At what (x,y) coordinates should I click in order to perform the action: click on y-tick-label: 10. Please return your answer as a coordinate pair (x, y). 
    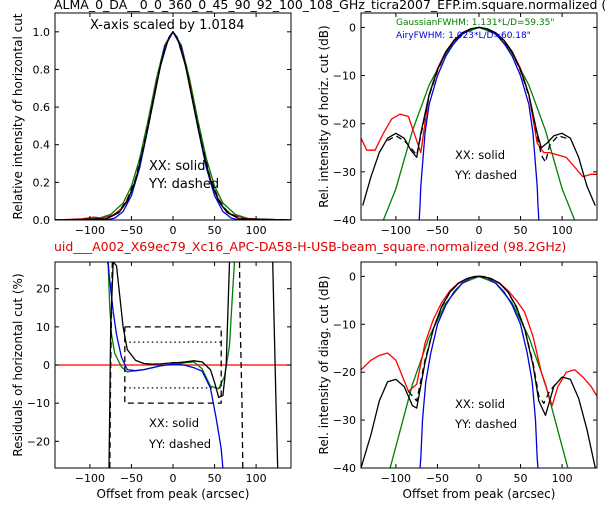
    Looking at the image, I should click on (43, 327).